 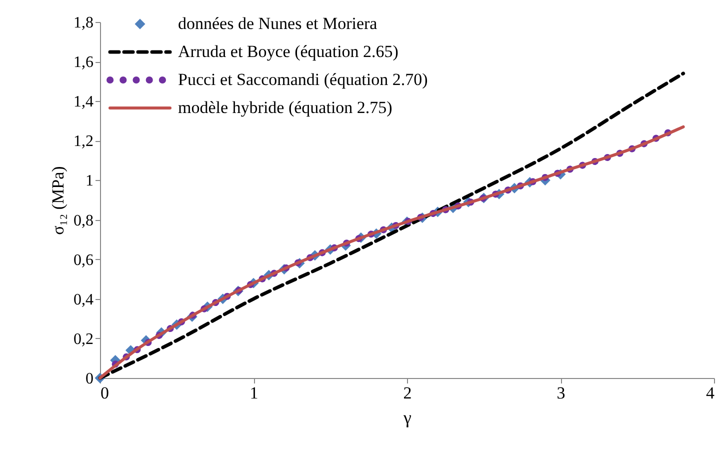 I want to click on x-tick-label: 2, so click(x=407, y=393).